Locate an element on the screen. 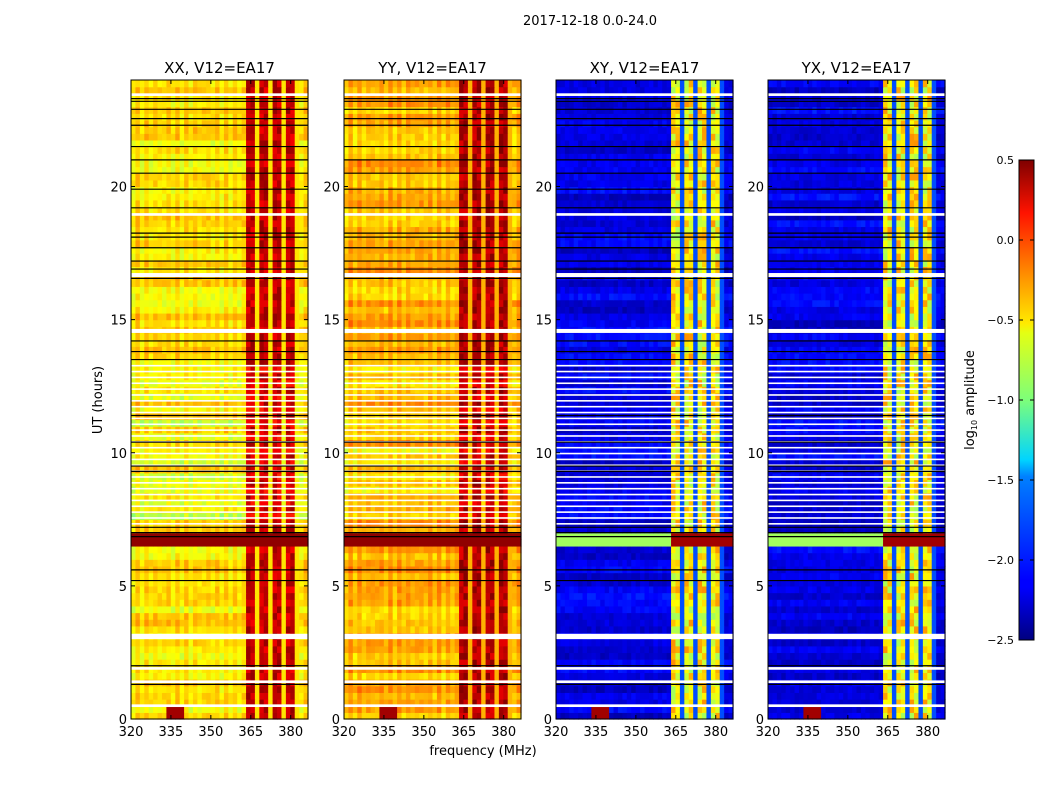  x-tick-label: 335 is located at coordinates (171, 732).